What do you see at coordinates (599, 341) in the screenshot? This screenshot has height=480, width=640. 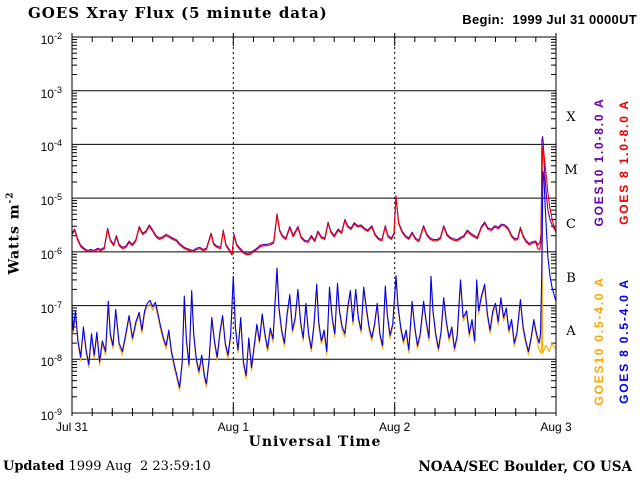 I see `legend-goes10-0-5-4-0-a: GOES10 0.5-4.0 A` at bounding box center [599, 341].